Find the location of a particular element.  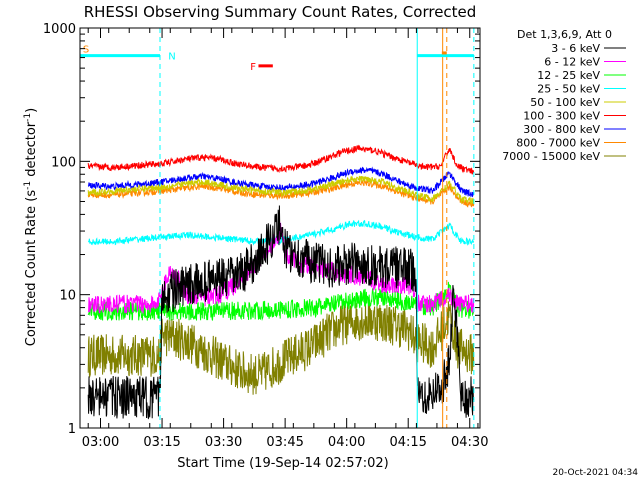

x-tick-label: 04:30 is located at coordinates (469, 442).